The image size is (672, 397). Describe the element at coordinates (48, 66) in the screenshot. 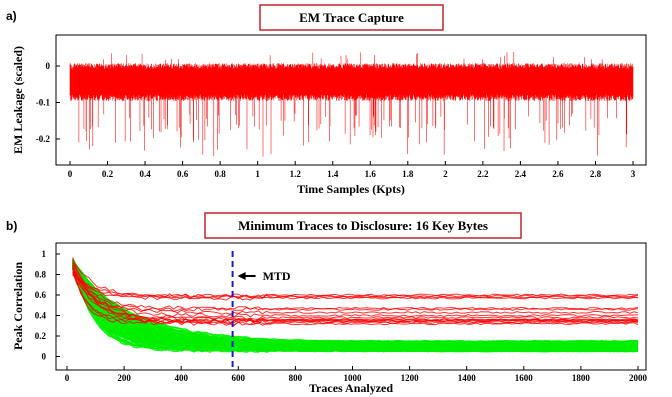

I see `chart-a-y-tick-label: 0` at that location.